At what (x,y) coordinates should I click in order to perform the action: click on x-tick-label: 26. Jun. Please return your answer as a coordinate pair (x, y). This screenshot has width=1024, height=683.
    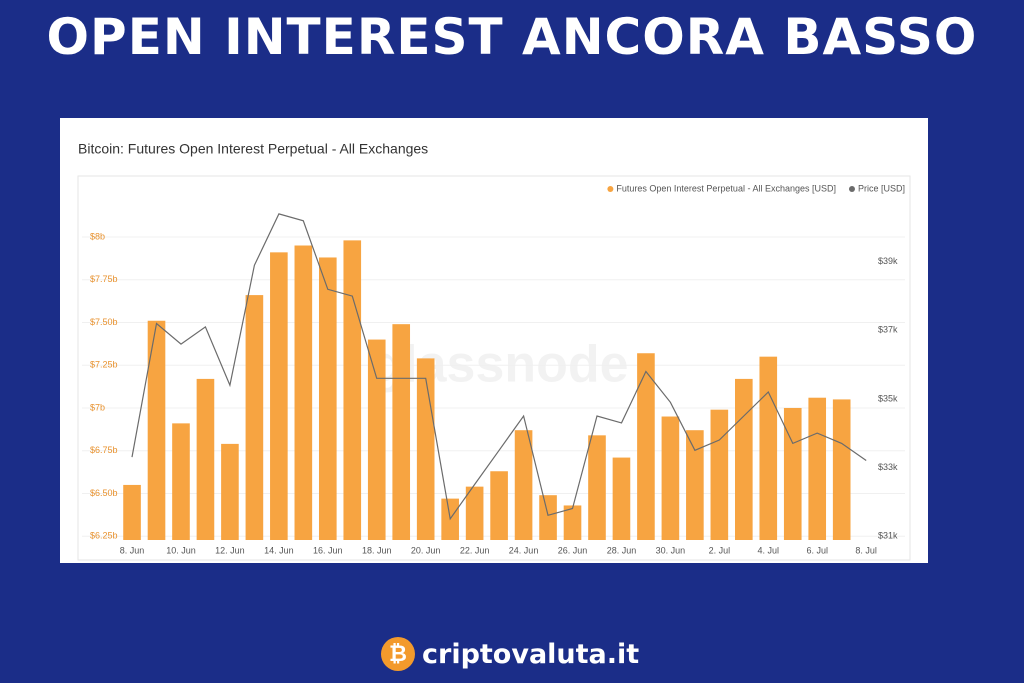
    Looking at the image, I should click on (573, 550).